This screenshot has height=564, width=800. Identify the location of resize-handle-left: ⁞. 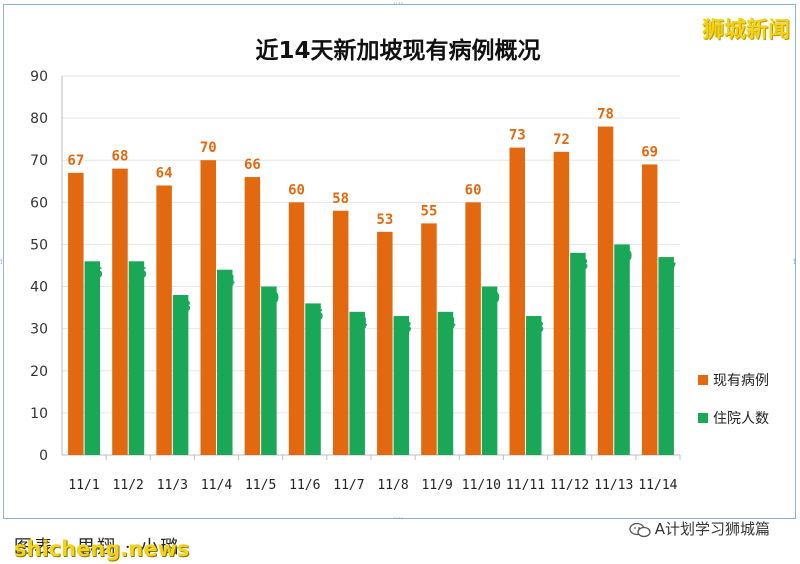
(1, 261).